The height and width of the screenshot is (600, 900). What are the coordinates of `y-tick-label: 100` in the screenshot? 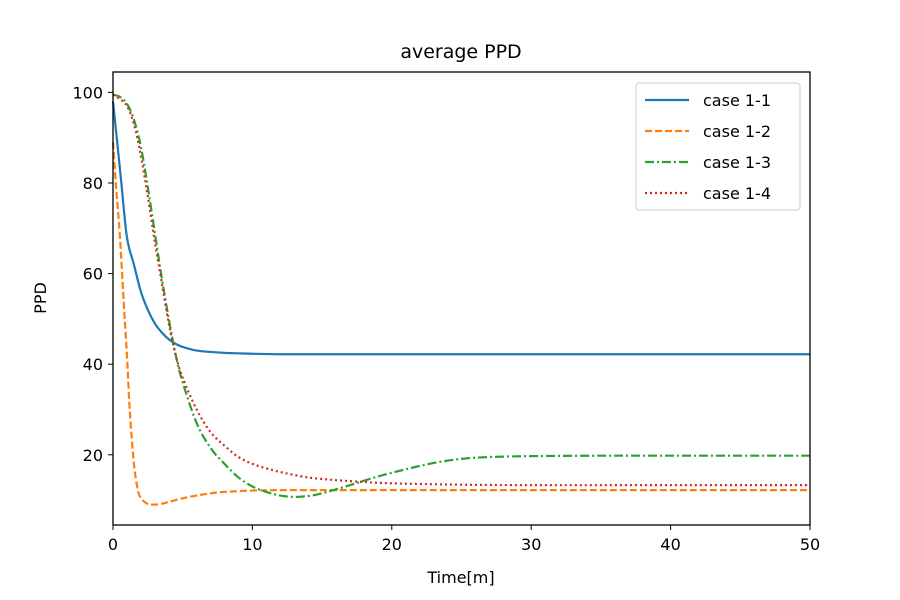 It's located at (87, 92).